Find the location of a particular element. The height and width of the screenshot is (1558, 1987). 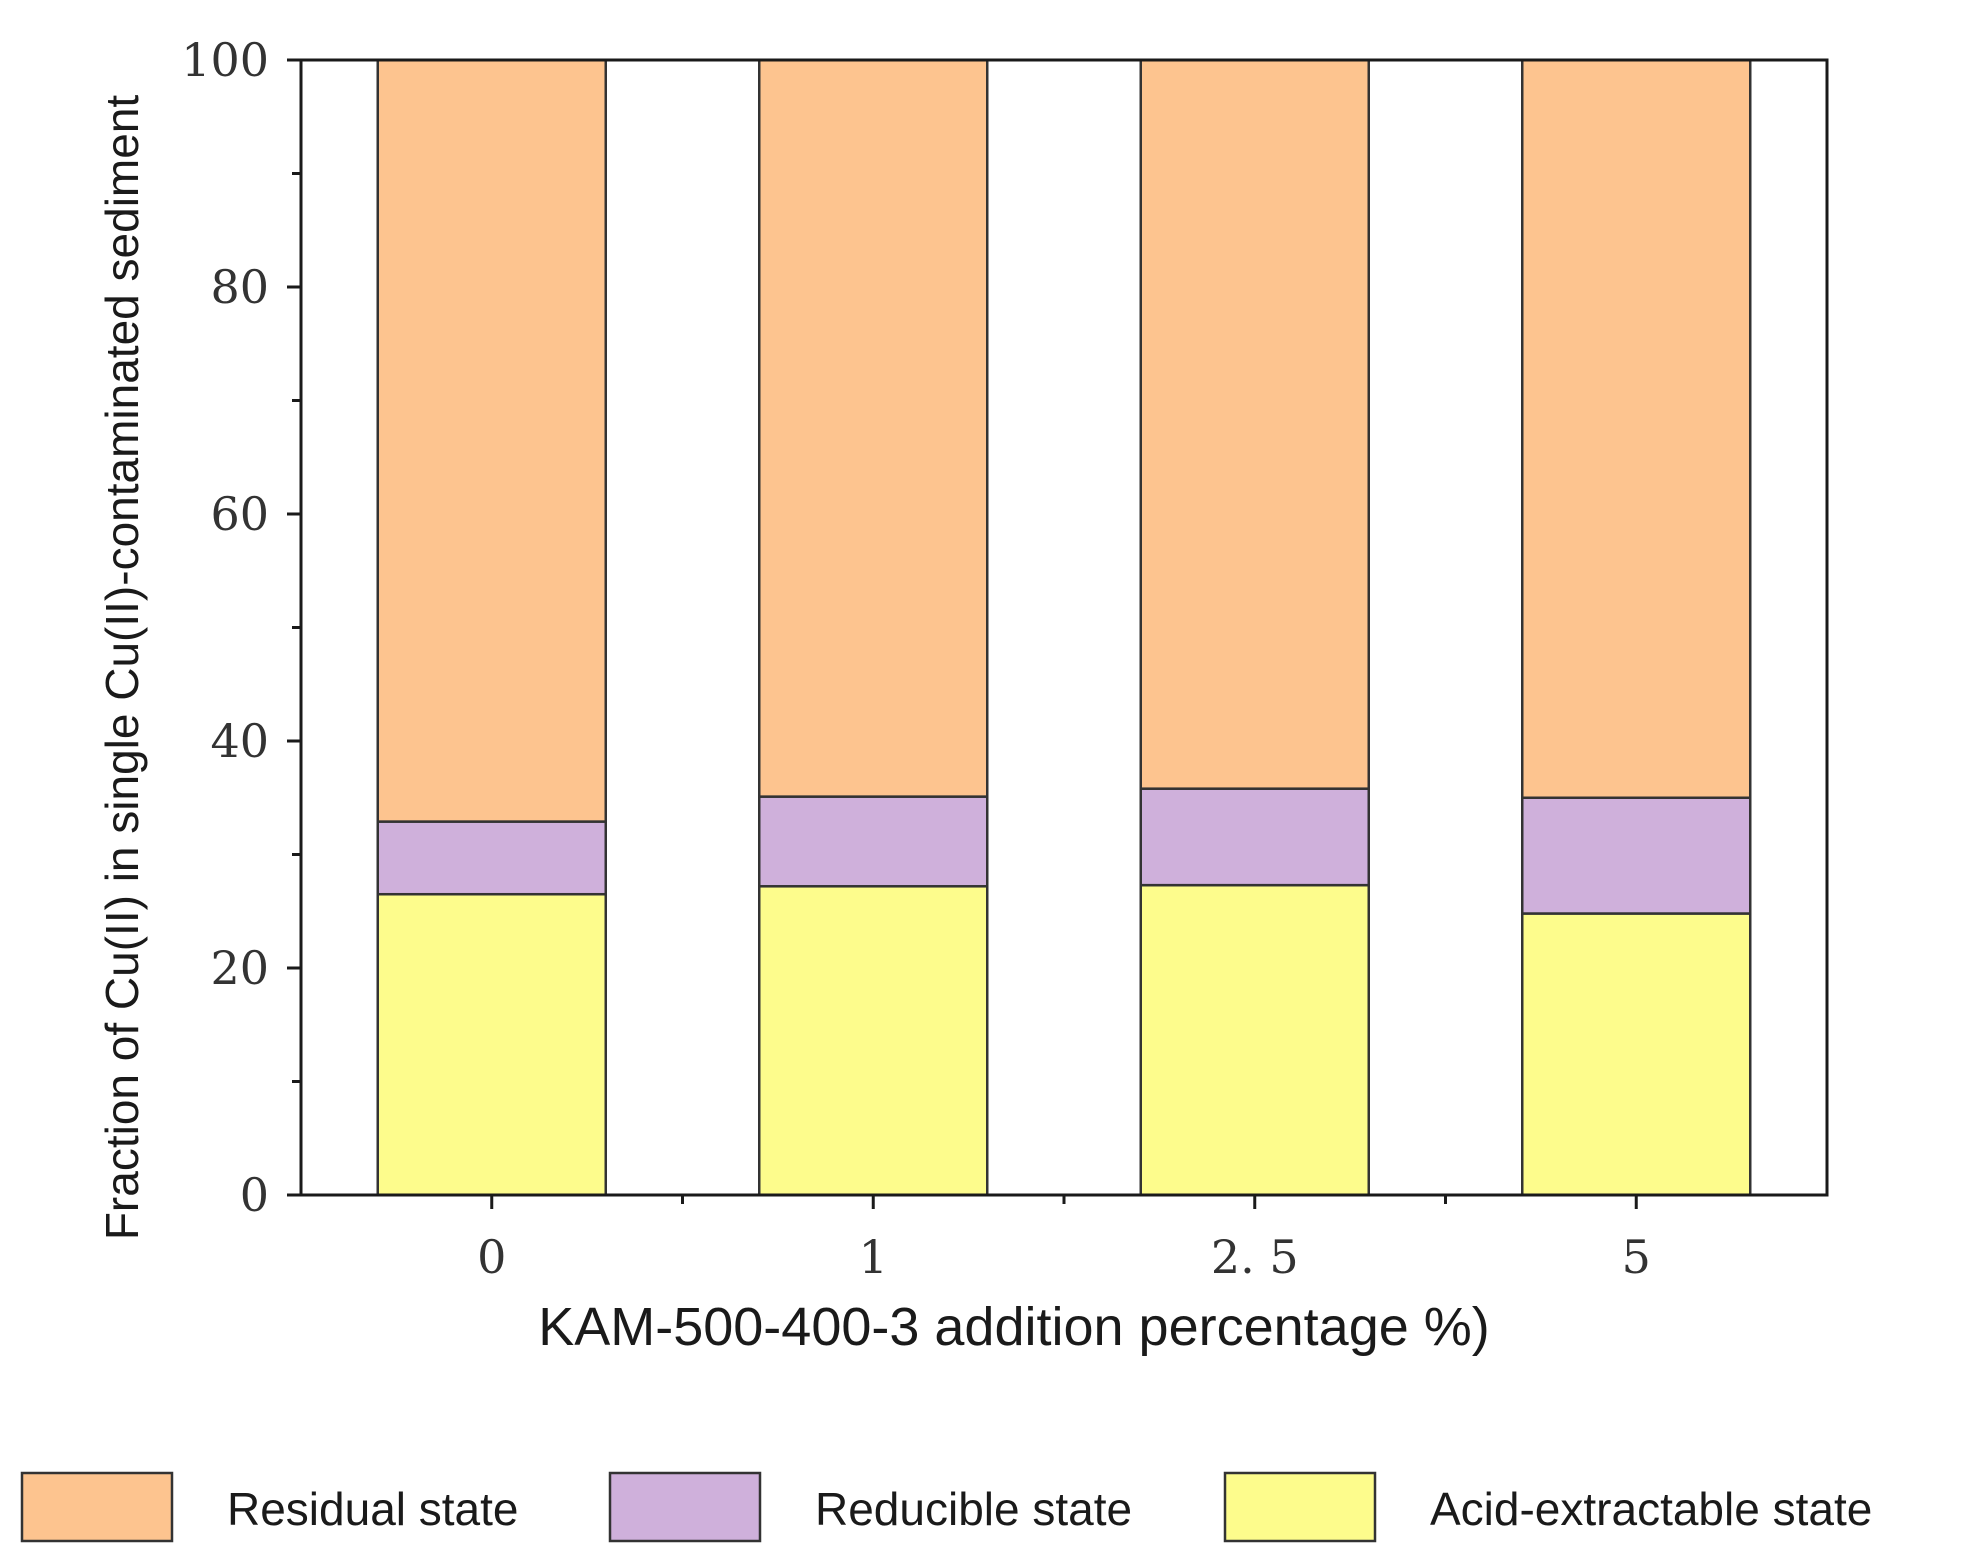

legend-label-residual-state: Residual state is located at coordinates (373, 1509).